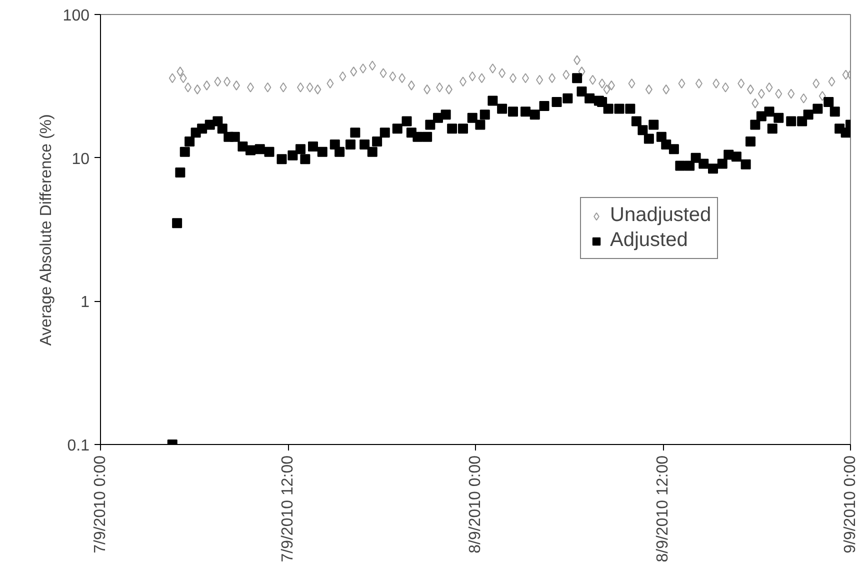  I want to click on x-tick-label: 7/9/2010 0:00, so click(100, 504).